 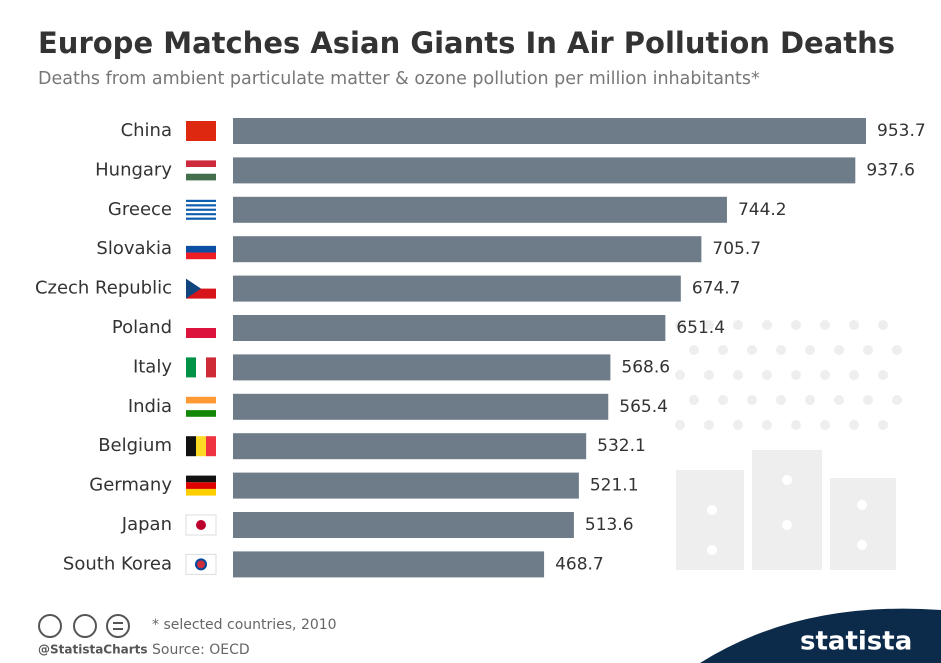 What do you see at coordinates (84, 626) in the screenshot?
I see `cc-icons` at bounding box center [84, 626].